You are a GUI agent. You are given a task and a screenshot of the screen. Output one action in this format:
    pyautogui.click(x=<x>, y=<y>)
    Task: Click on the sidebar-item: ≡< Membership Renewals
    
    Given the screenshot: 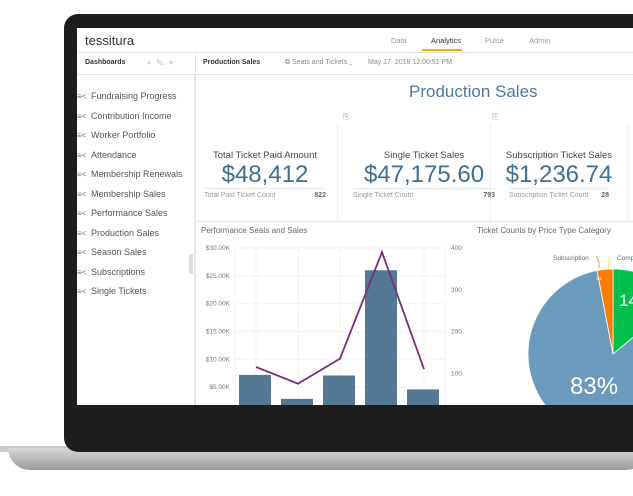 What is the action you would take?
    pyautogui.click(x=130, y=174)
    